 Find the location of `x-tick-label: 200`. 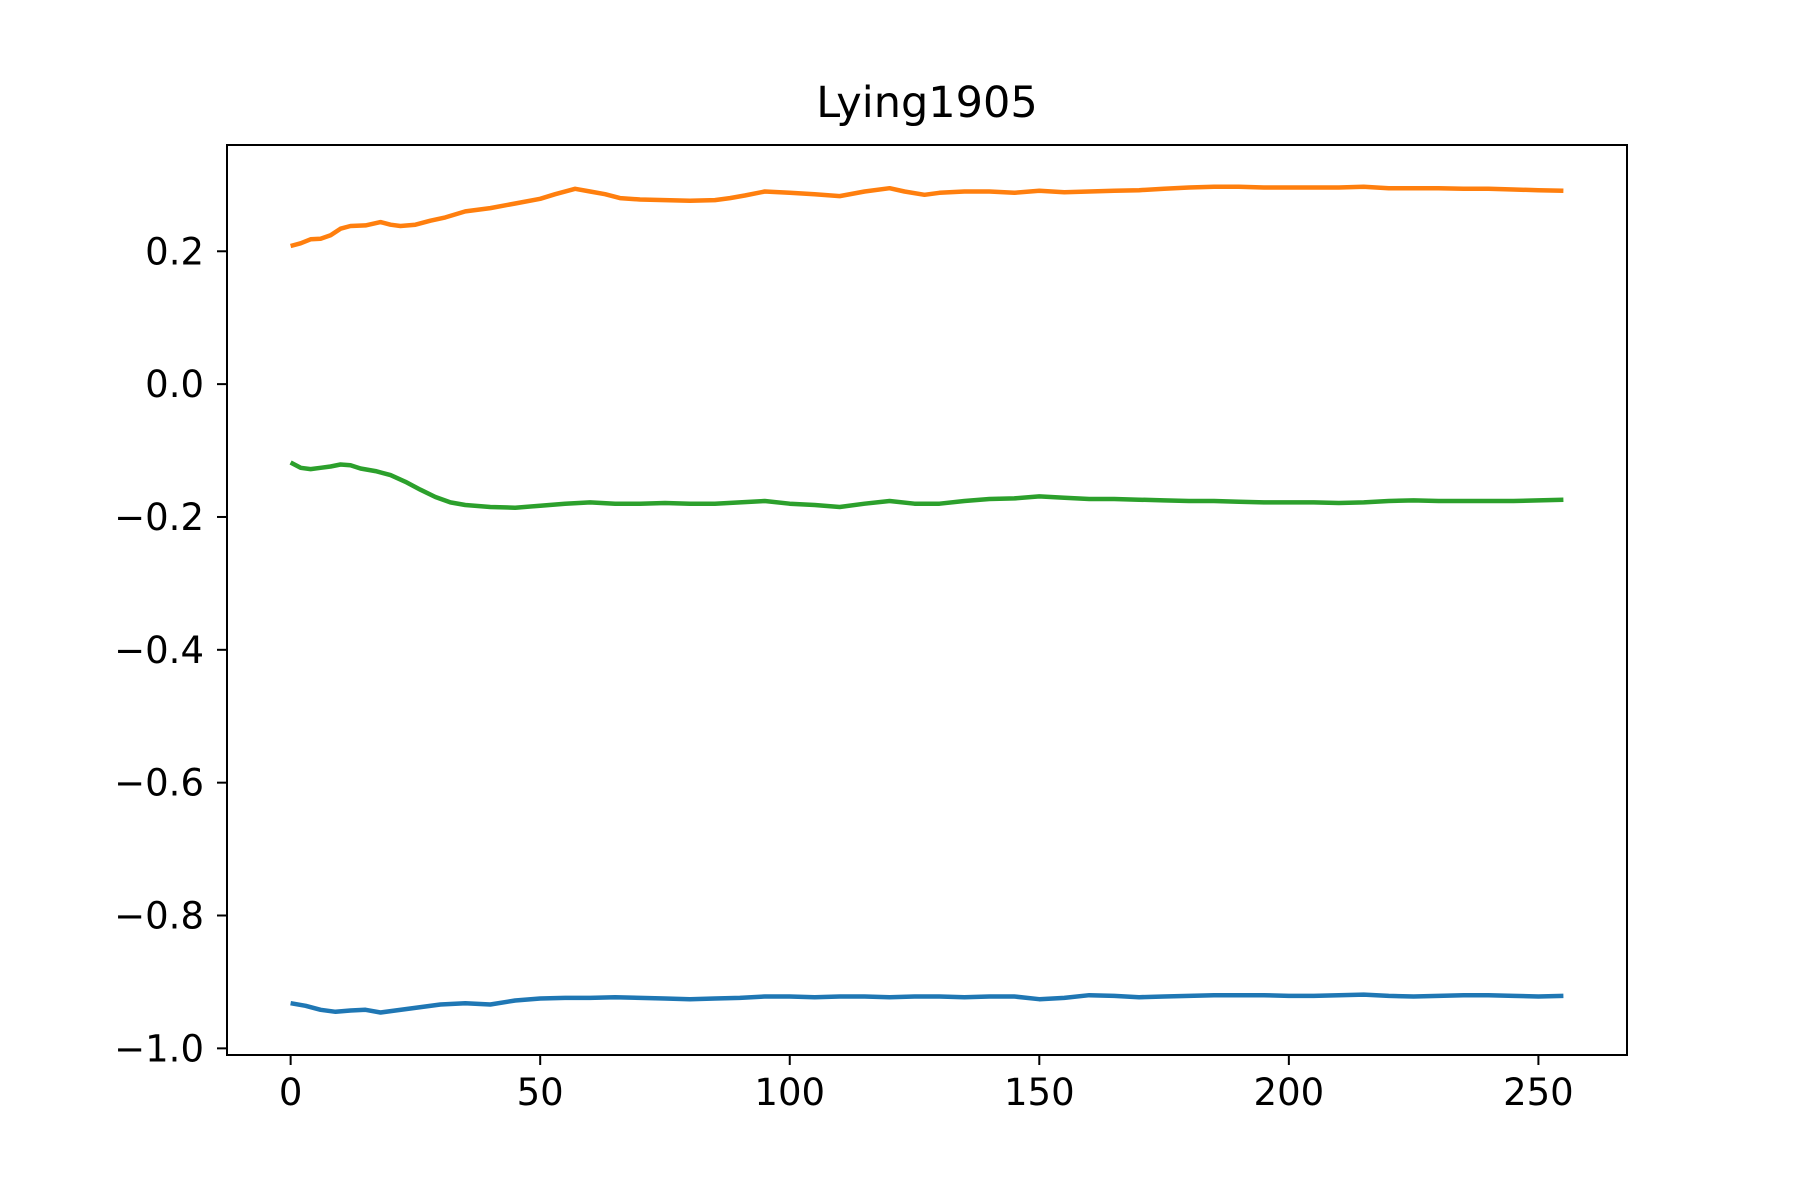

x-tick-label: 200 is located at coordinates (1289, 1092).